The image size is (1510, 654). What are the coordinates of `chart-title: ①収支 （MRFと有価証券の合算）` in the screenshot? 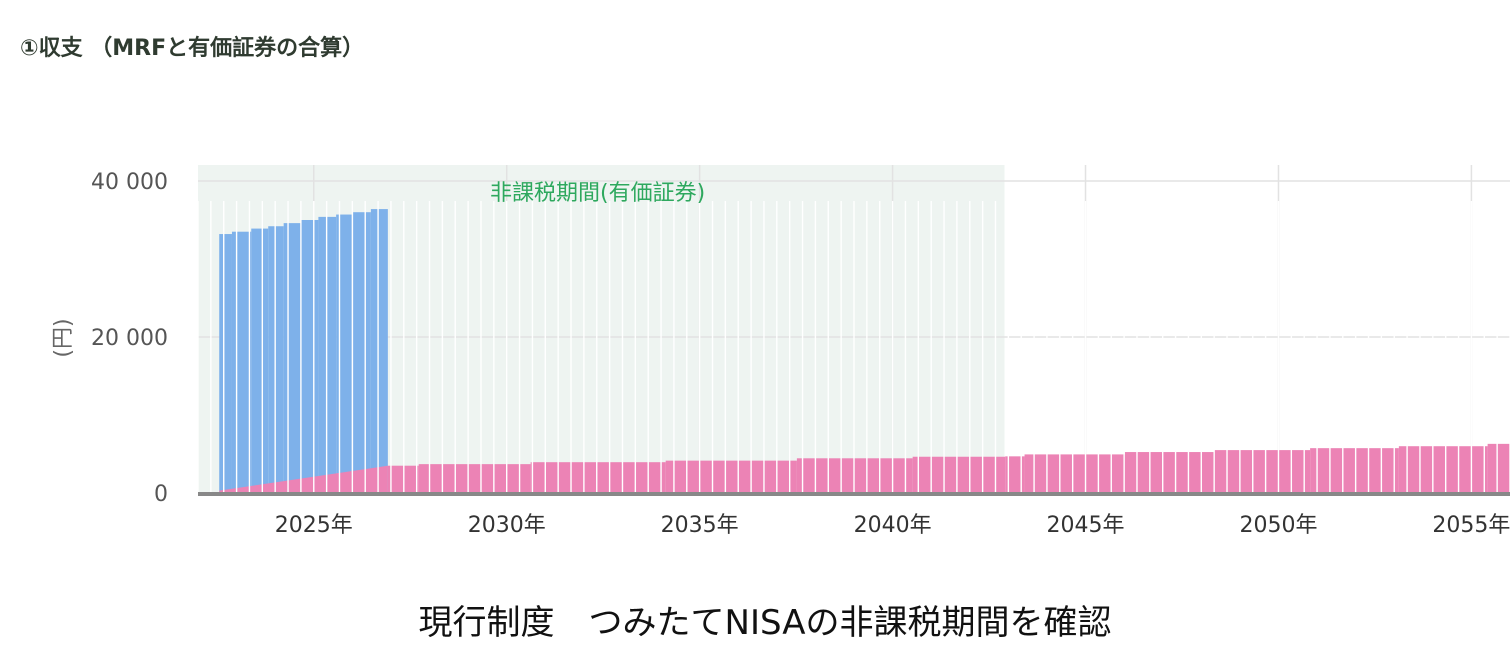 It's located at (192, 48).